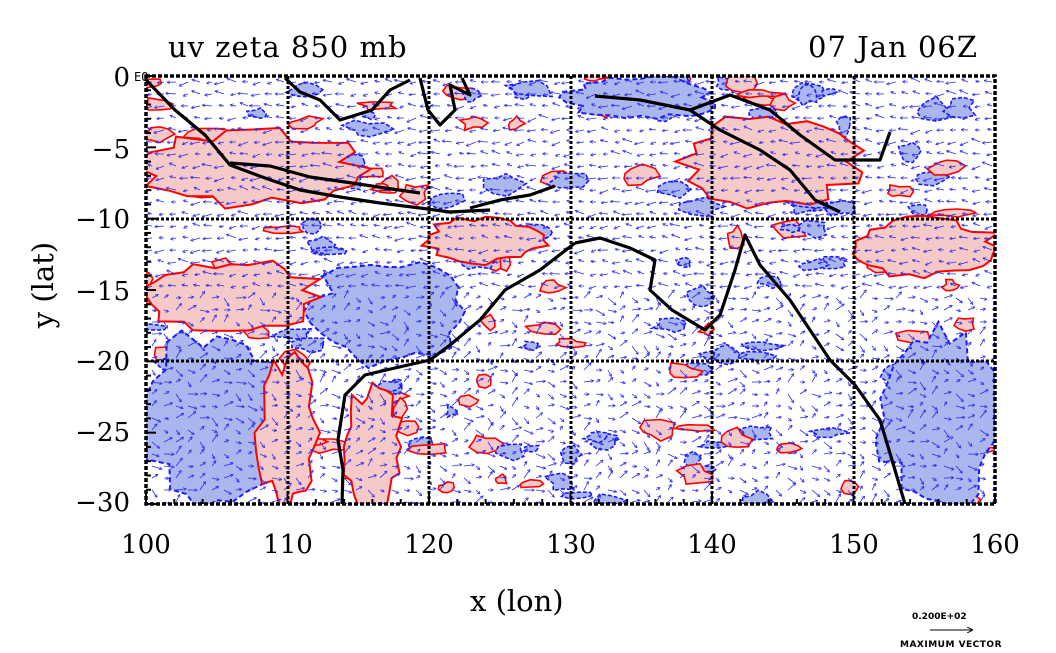  Describe the element at coordinates (102, 362) in the screenshot. I see `y-tick-label: −20` at that location.